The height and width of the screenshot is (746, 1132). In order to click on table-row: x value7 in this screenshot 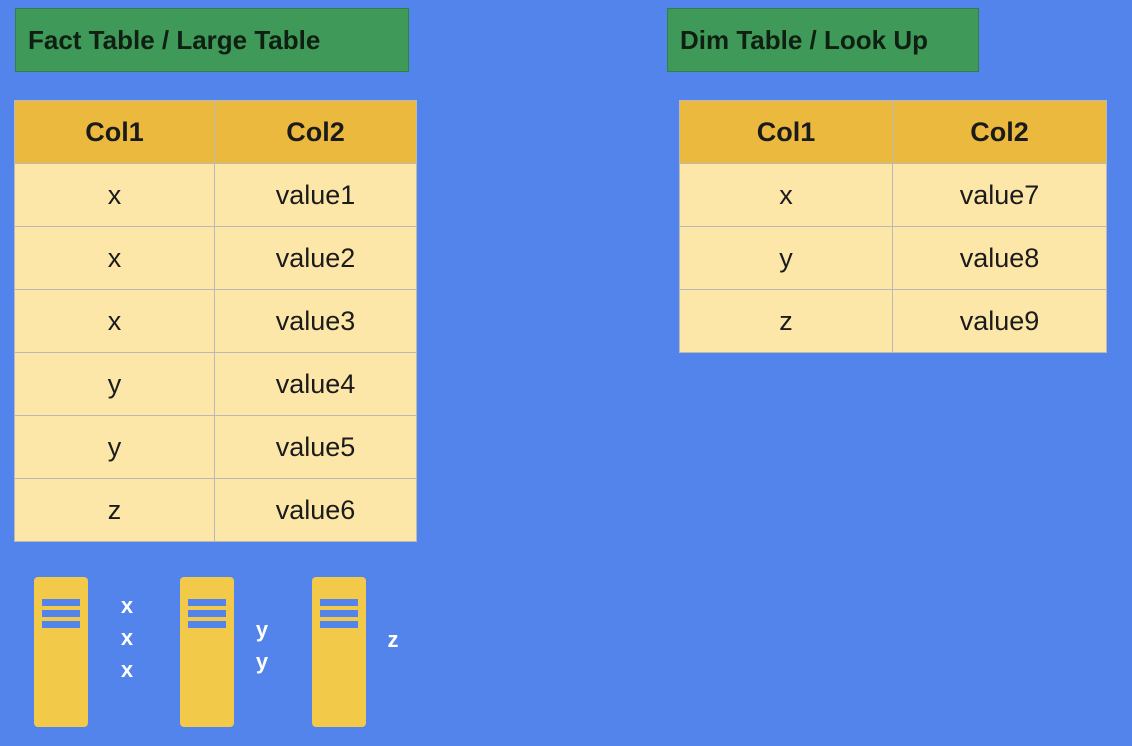, I will do `click(893, 195)`.